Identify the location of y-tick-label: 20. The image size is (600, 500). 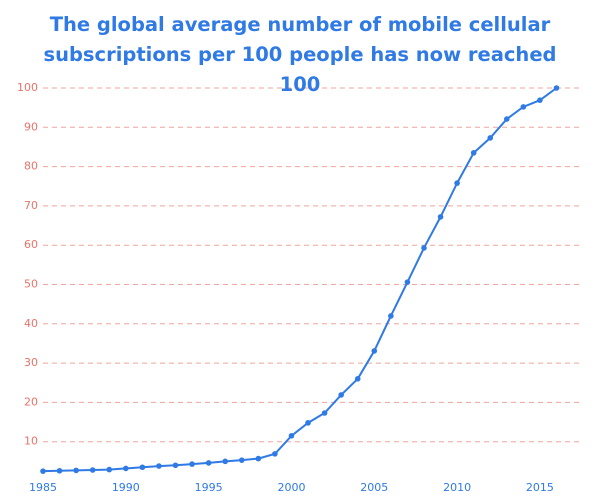
(31, 401).